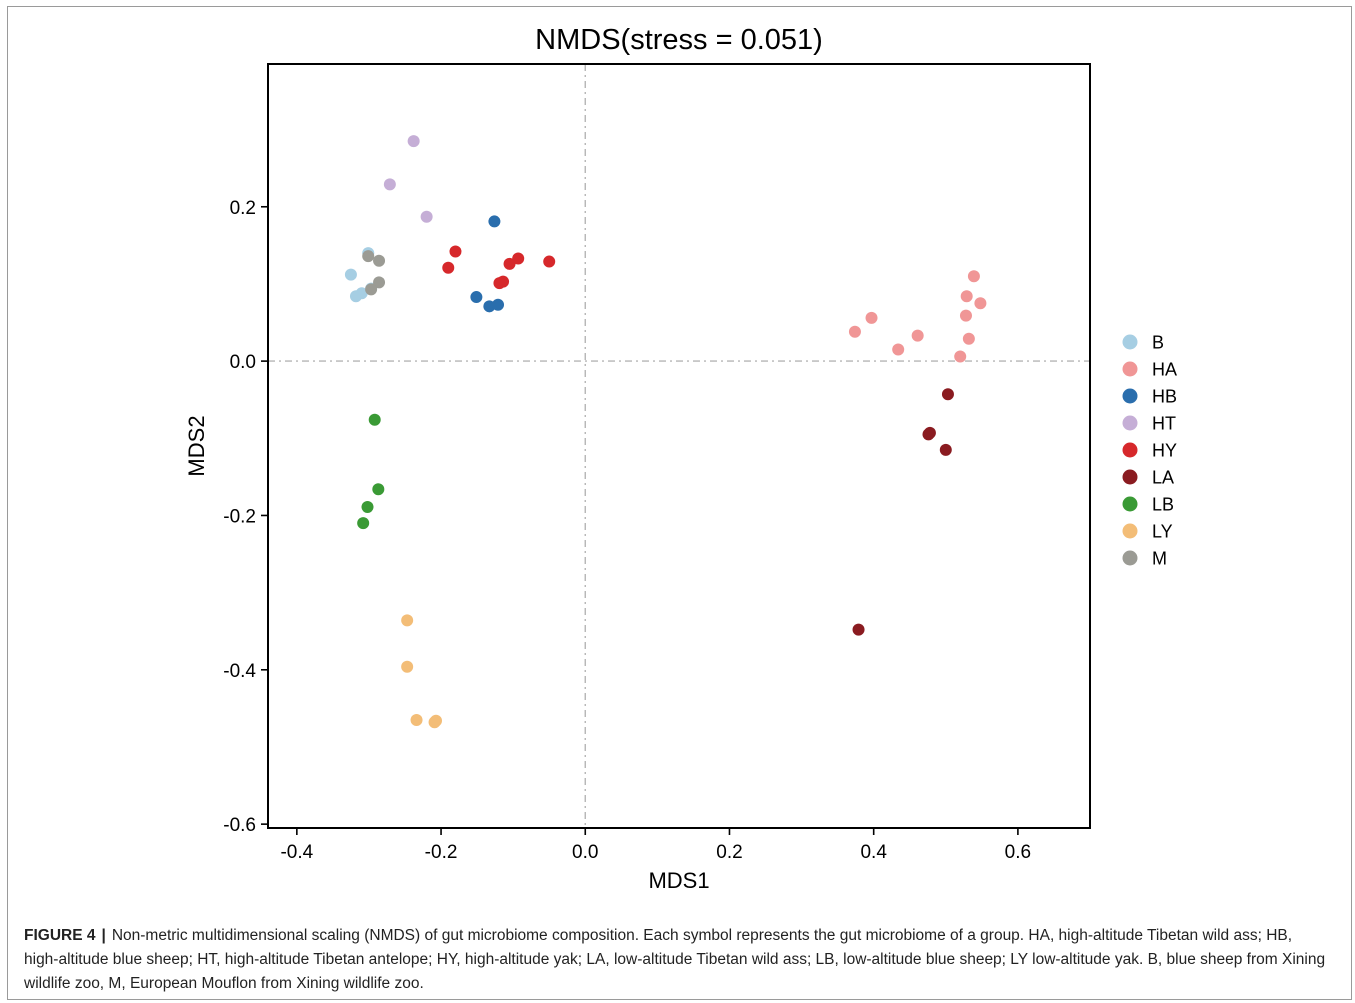 Image resolution: width=1355 pixels, height=1003 pixels. Describe the element at coordinates (1159, 559) in the screenshot. I see `legend-label-m: M` at that location.